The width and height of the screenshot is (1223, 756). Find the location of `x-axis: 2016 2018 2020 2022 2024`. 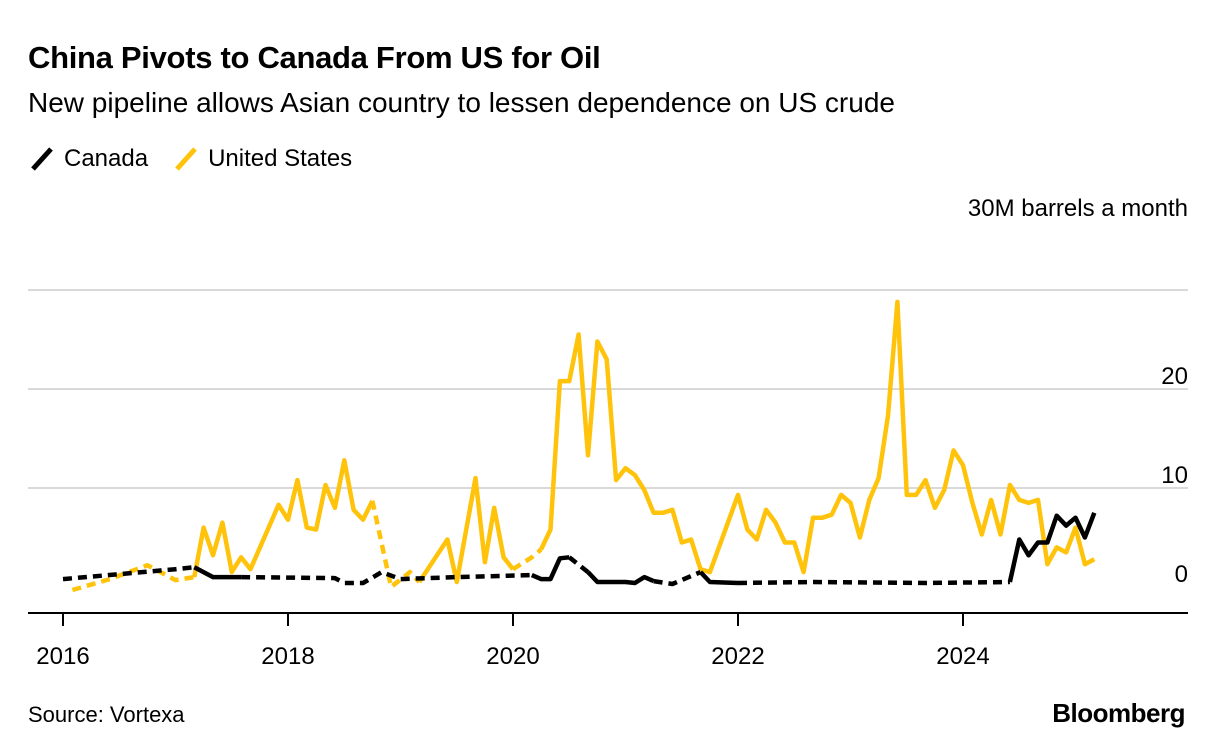

x-axis: 2016 2018 2020 2022 2024 is located at coordinates (608, 641).